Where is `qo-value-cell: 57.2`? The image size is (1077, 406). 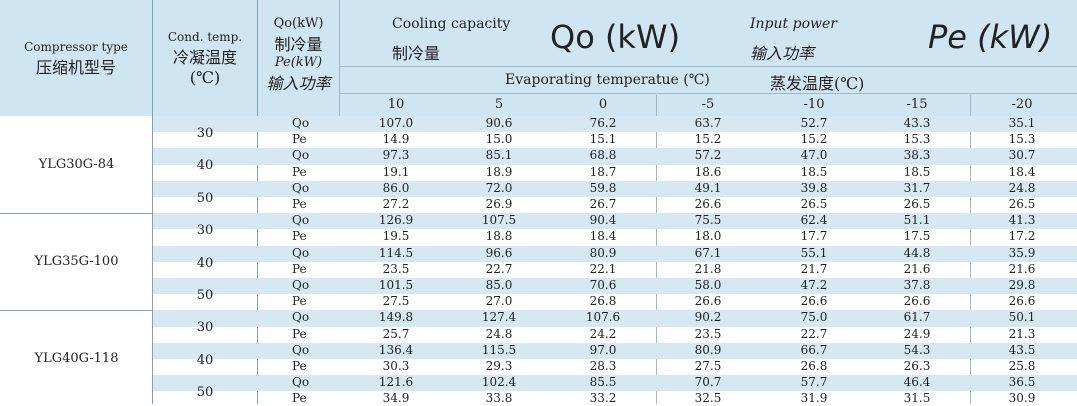 qo-value-cell: 57.2 is located at coordinates (708, 155).